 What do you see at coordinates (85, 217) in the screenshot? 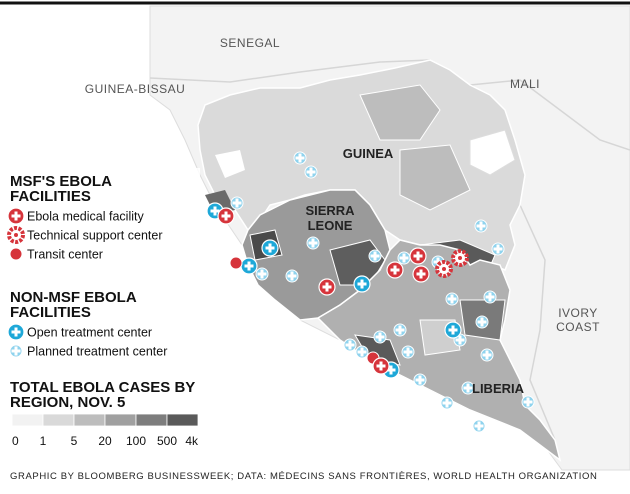
I see `legend-item: Ebola medical facility` at bounding box center [85, 217].